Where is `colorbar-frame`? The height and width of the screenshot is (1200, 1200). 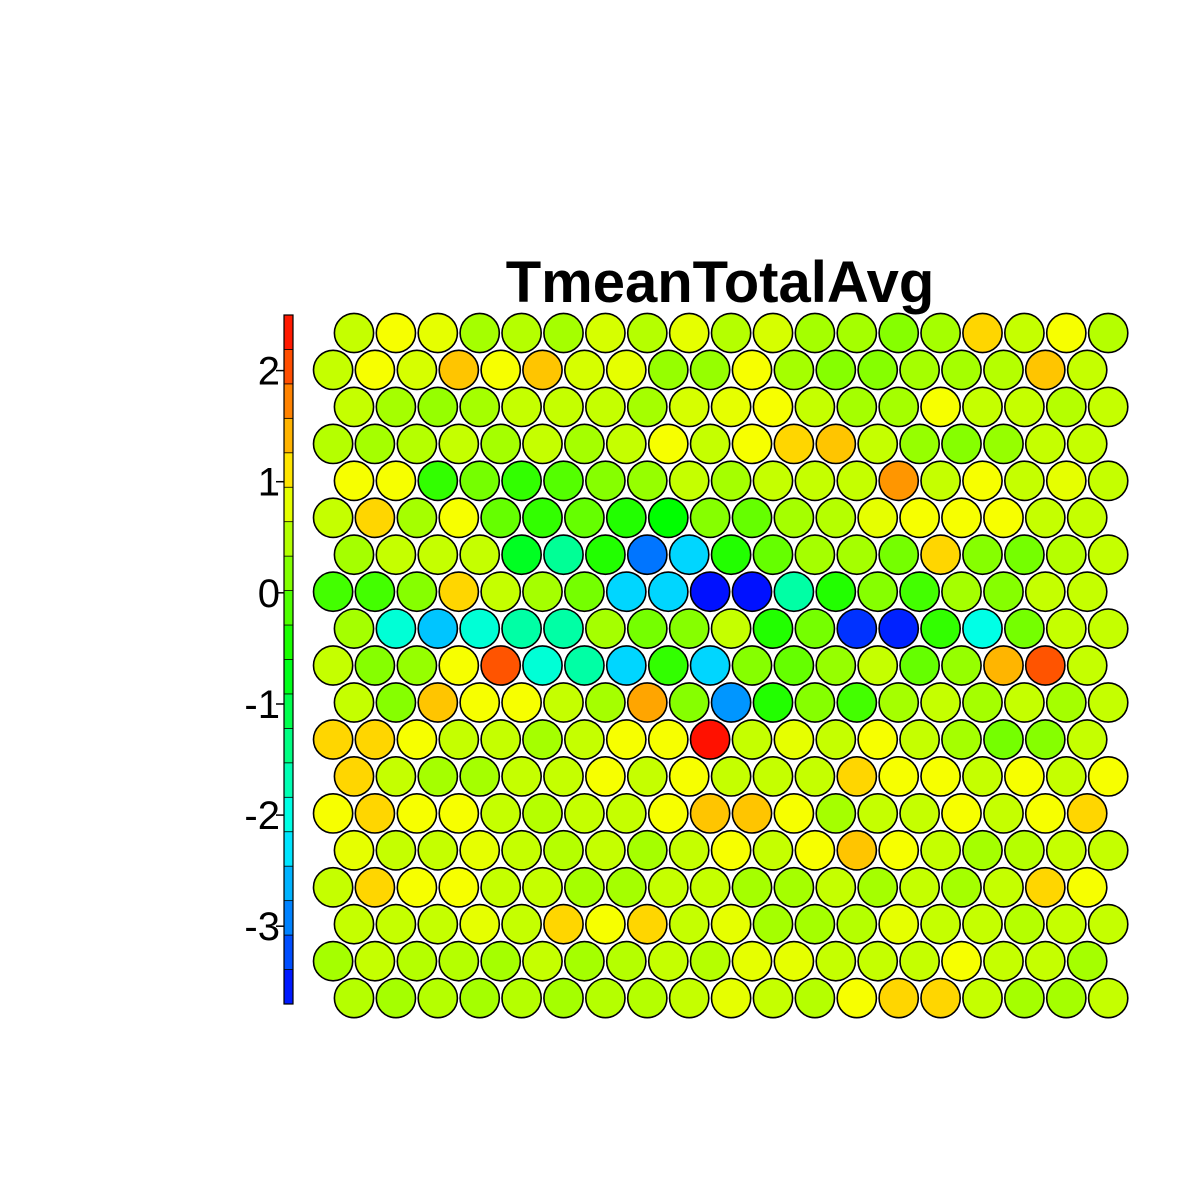
colorbar-frame is located at coordinates (288, 659).